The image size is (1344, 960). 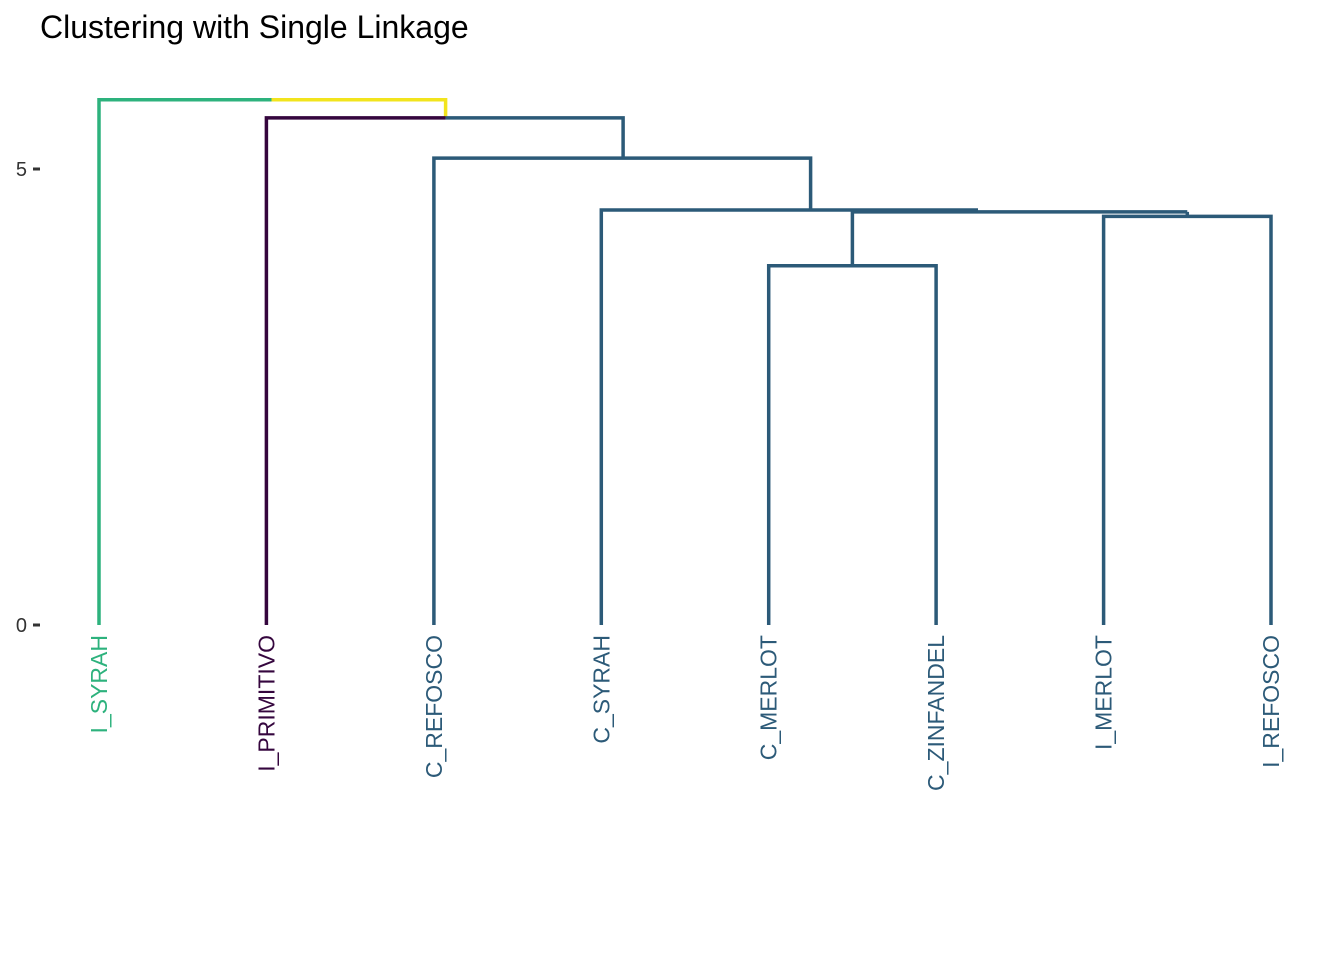 What do you see at coordinates (254, 27) in the screenshot?
I see `chart-title: Clustering with Single Linkage` at bounding box center [254, 27].